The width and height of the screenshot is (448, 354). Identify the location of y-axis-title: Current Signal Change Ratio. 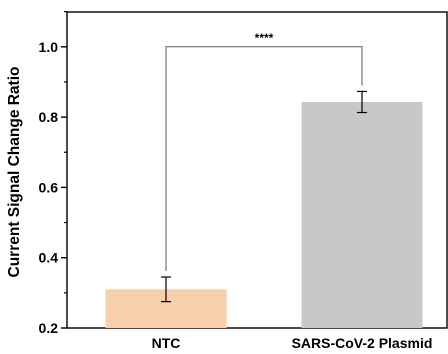
(14, 172).